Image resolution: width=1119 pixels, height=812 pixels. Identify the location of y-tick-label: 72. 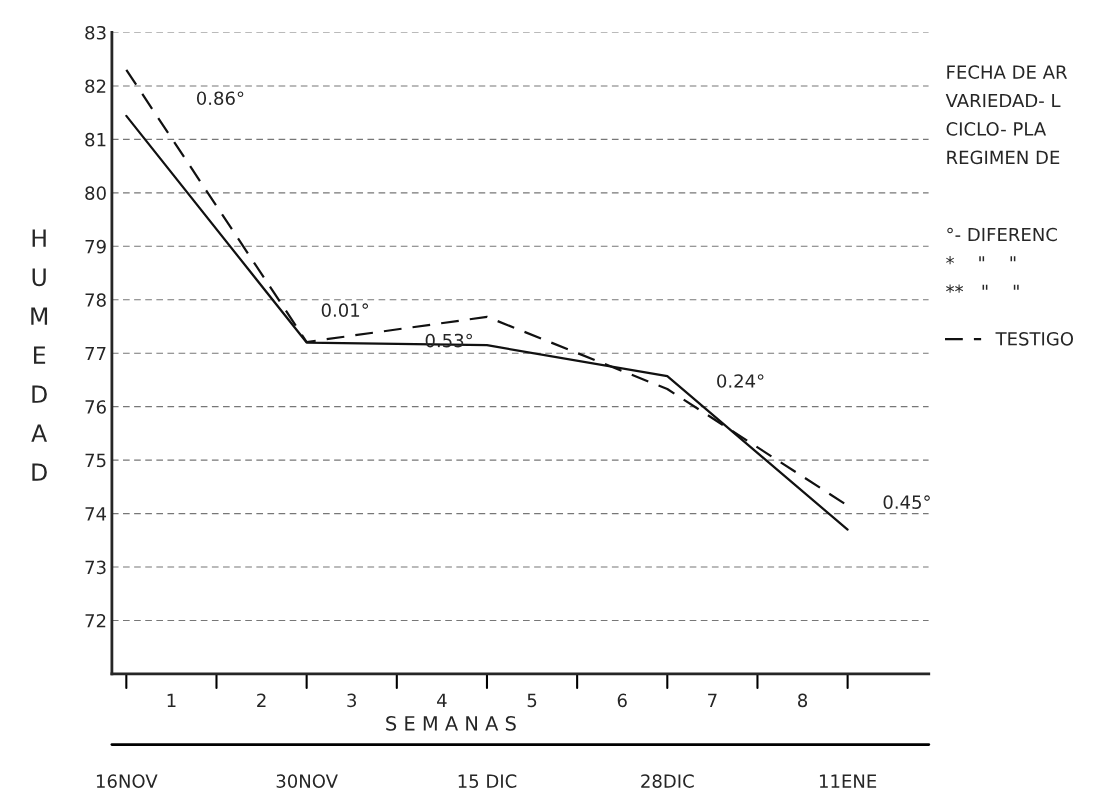
(95, 620).